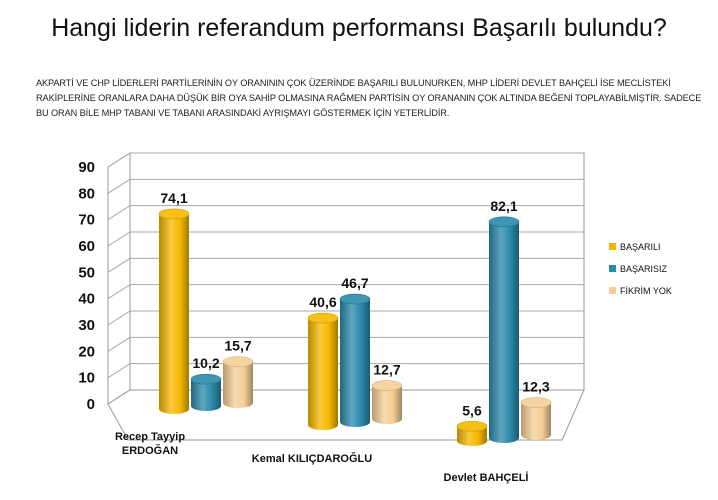  What do you see at coordinates (86, 299) in the screenshot?
I see `y-tick-label: 40` at bounding box center [86, 299].